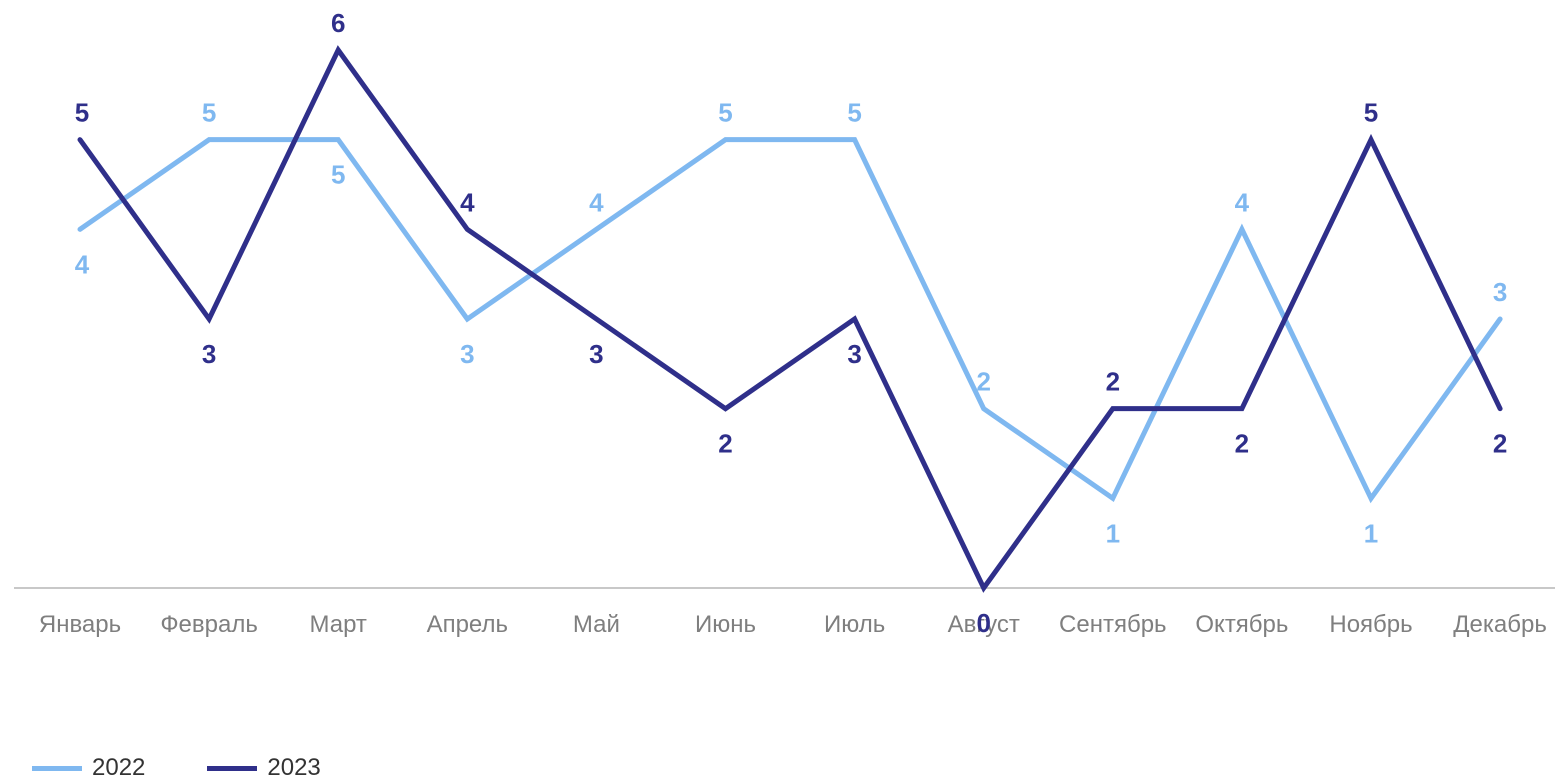  Describe the element at coordinates (264, 767) in the screenshot. I see `legend-item-2023: 2023` at that location.